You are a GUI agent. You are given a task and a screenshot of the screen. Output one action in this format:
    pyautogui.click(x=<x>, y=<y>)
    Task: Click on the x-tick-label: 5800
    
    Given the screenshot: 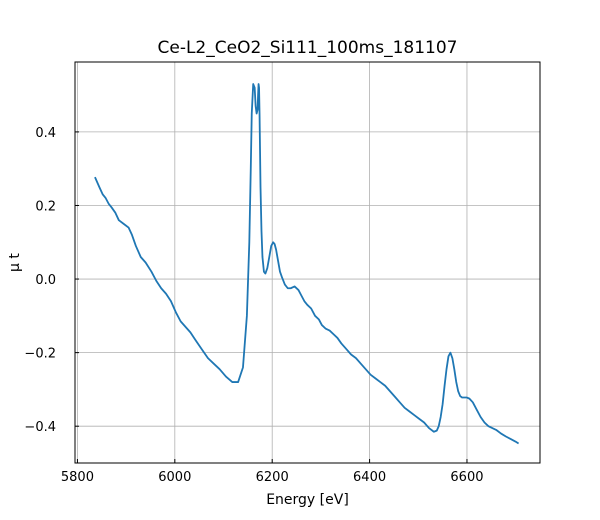 What is the action you would take?
    pyautogui.click(x=77, y=477)
    